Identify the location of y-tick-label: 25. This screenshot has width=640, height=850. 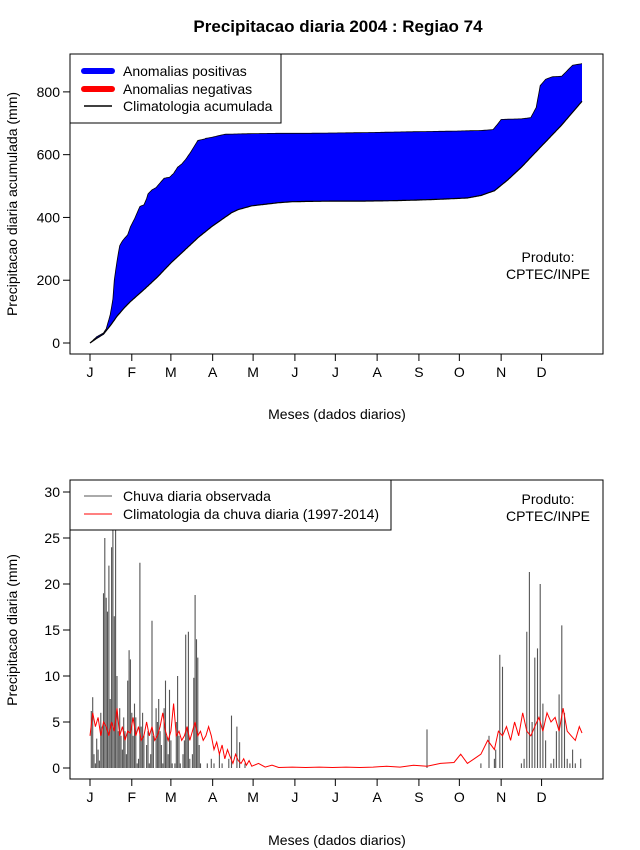
(52, 538).